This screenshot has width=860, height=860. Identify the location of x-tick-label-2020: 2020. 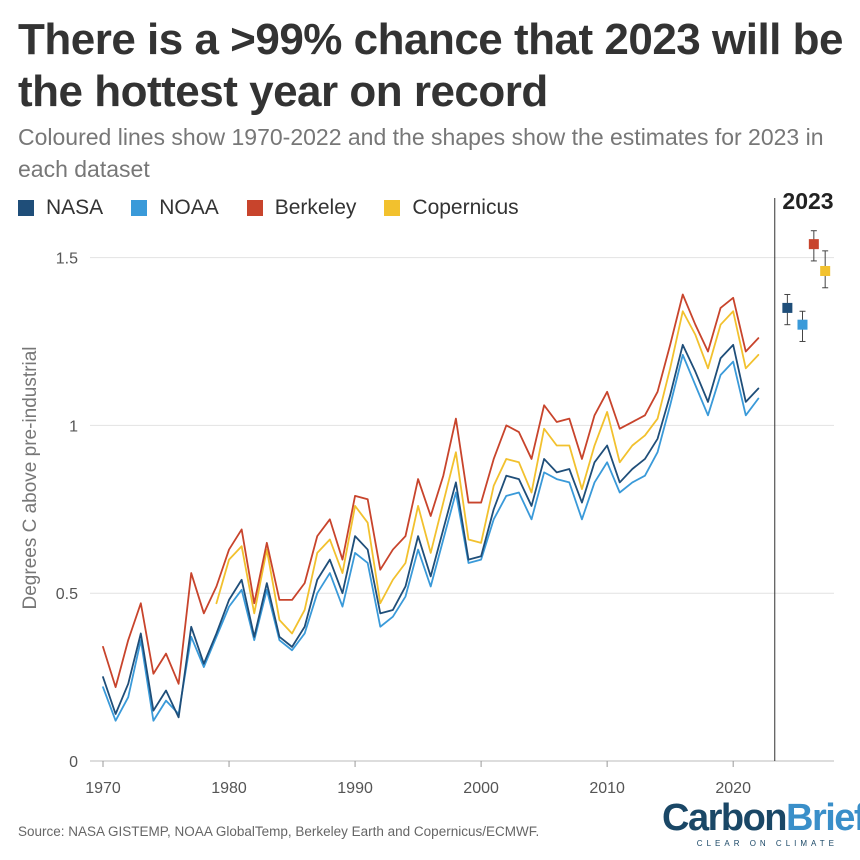
(733, 788).